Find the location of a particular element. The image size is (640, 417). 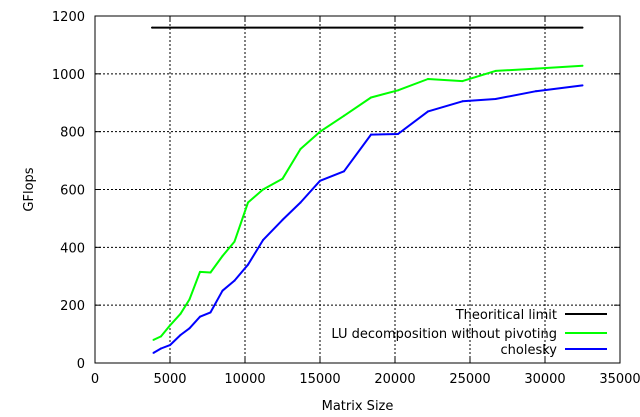

x-tick-label: 10000 is located at coordinates (244, 379).